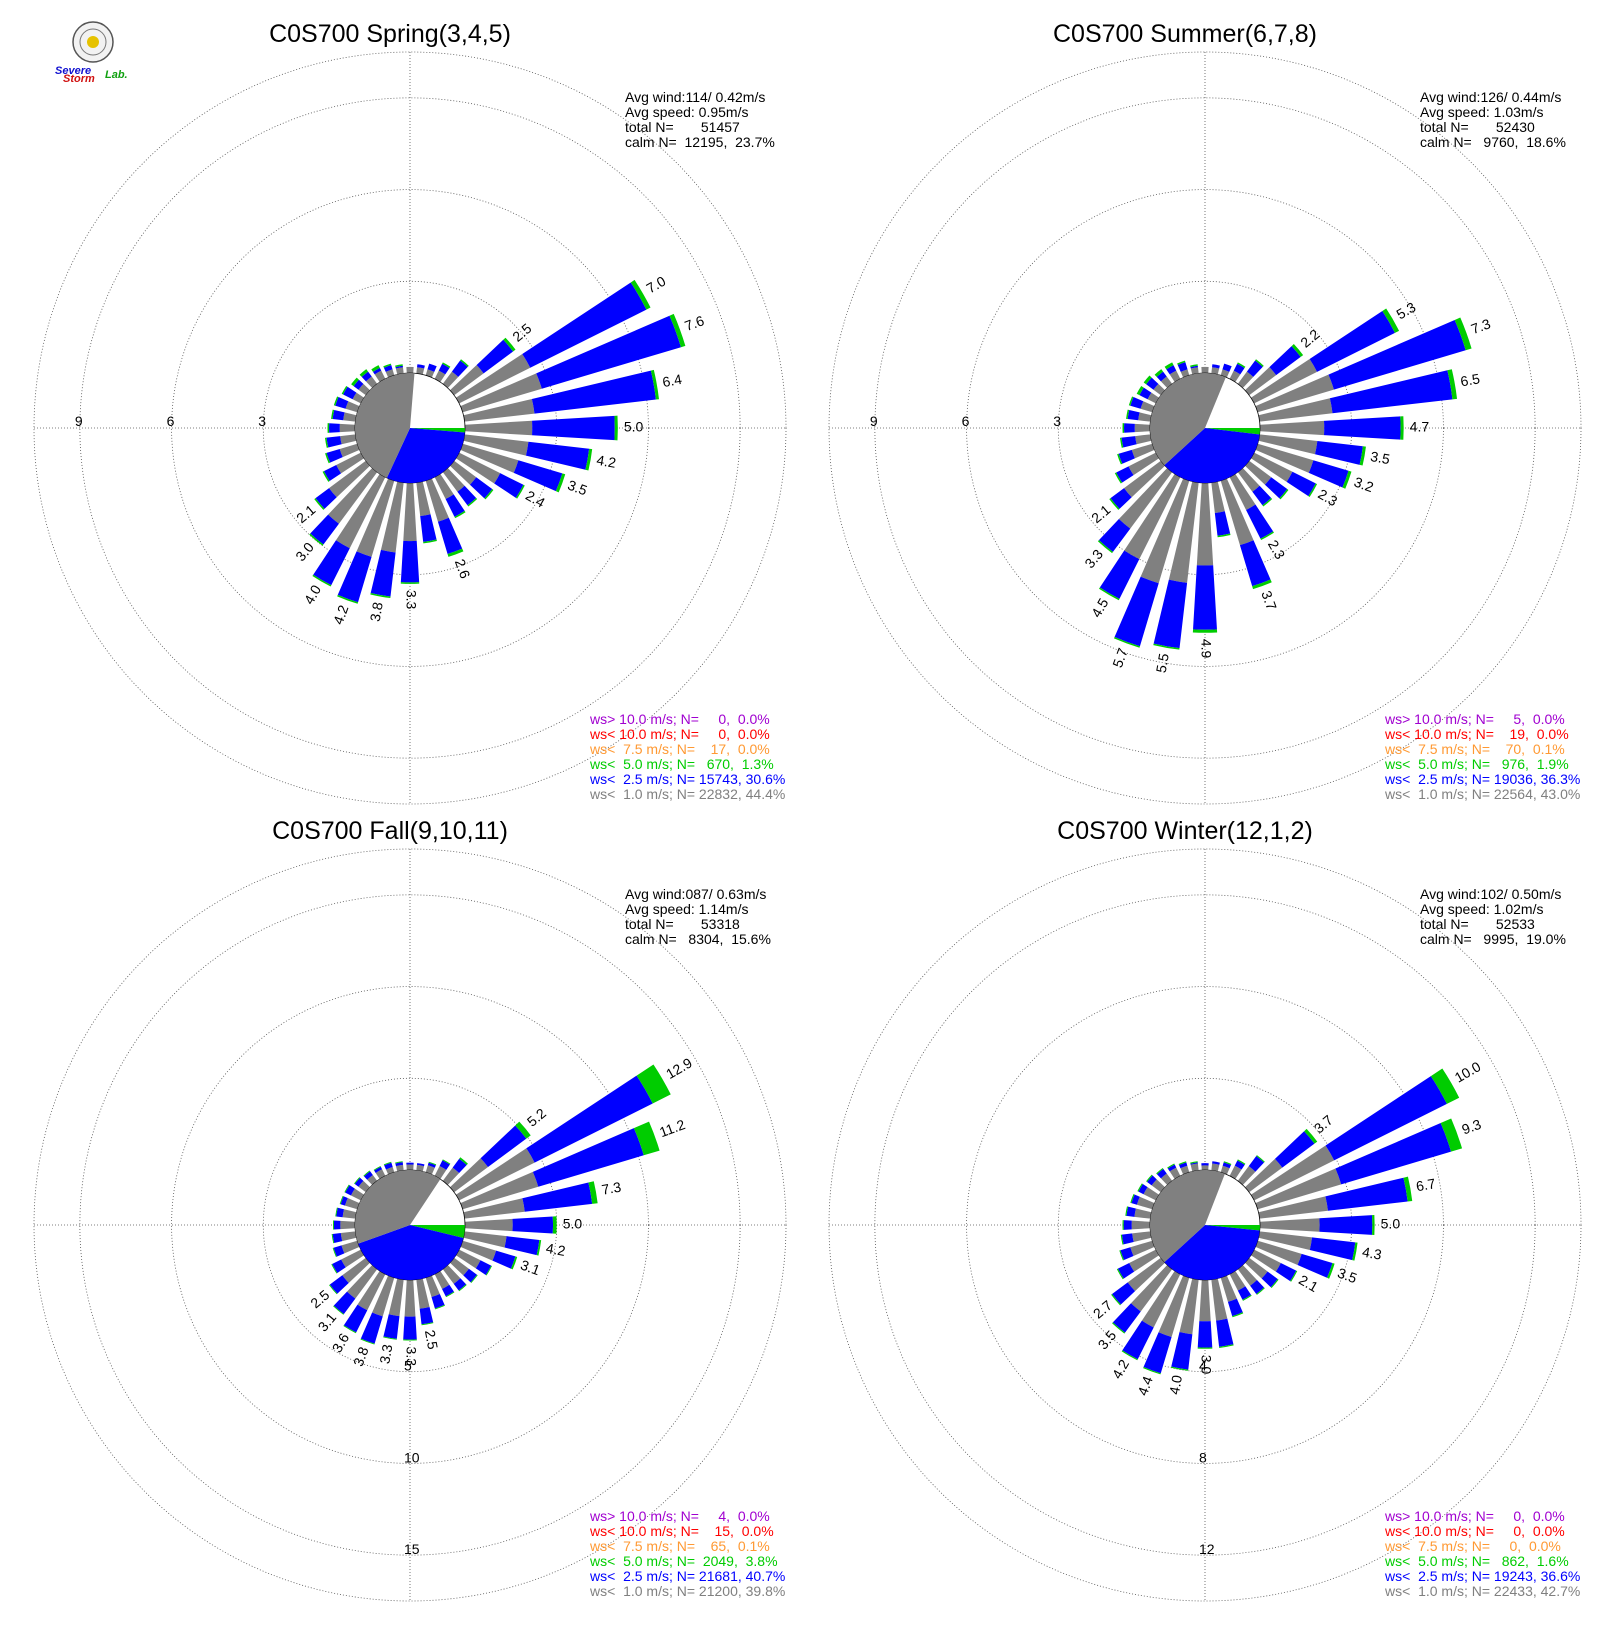 This screenshot has height=1640, width=1620. Describe the element at coordinates (1232, 431) in the screenshot. I see `calm-sector-green` at that location.